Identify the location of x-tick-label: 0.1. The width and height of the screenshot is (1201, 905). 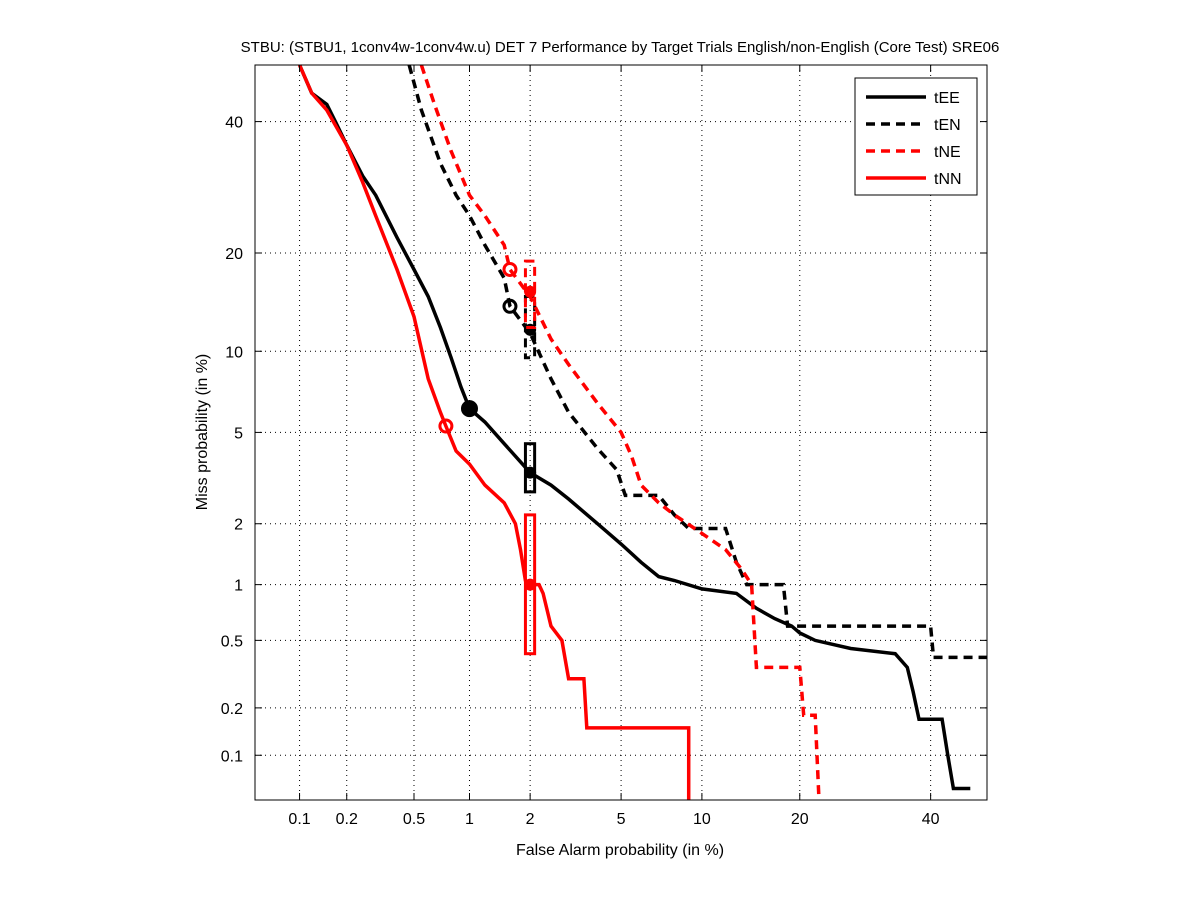
(299, 819).